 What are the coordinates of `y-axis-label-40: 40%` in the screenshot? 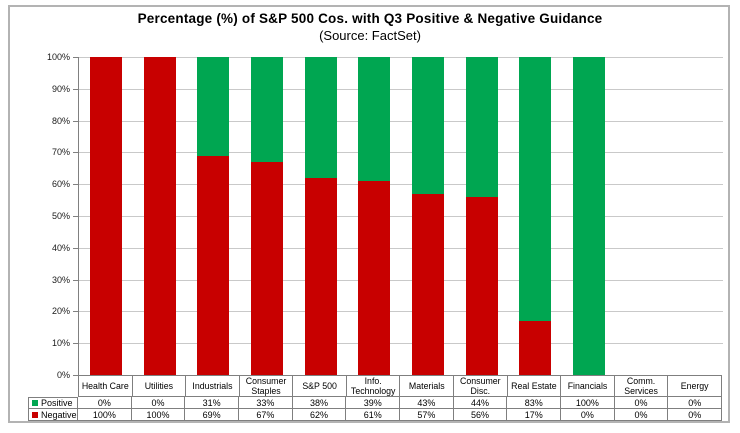 It's located at (60, 247).